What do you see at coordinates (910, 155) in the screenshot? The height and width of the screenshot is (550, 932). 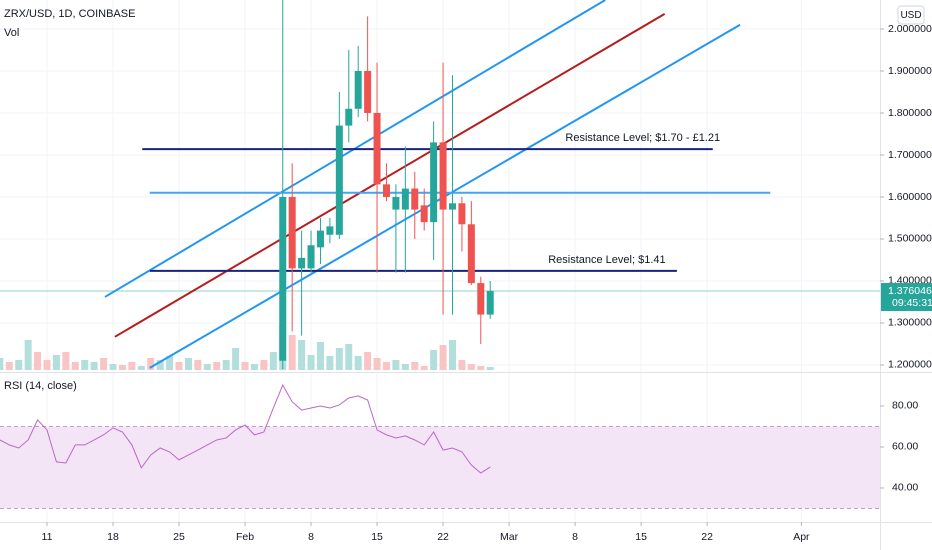 I see `y-tick-label: 1.700000` at bounding box center [910, 155].